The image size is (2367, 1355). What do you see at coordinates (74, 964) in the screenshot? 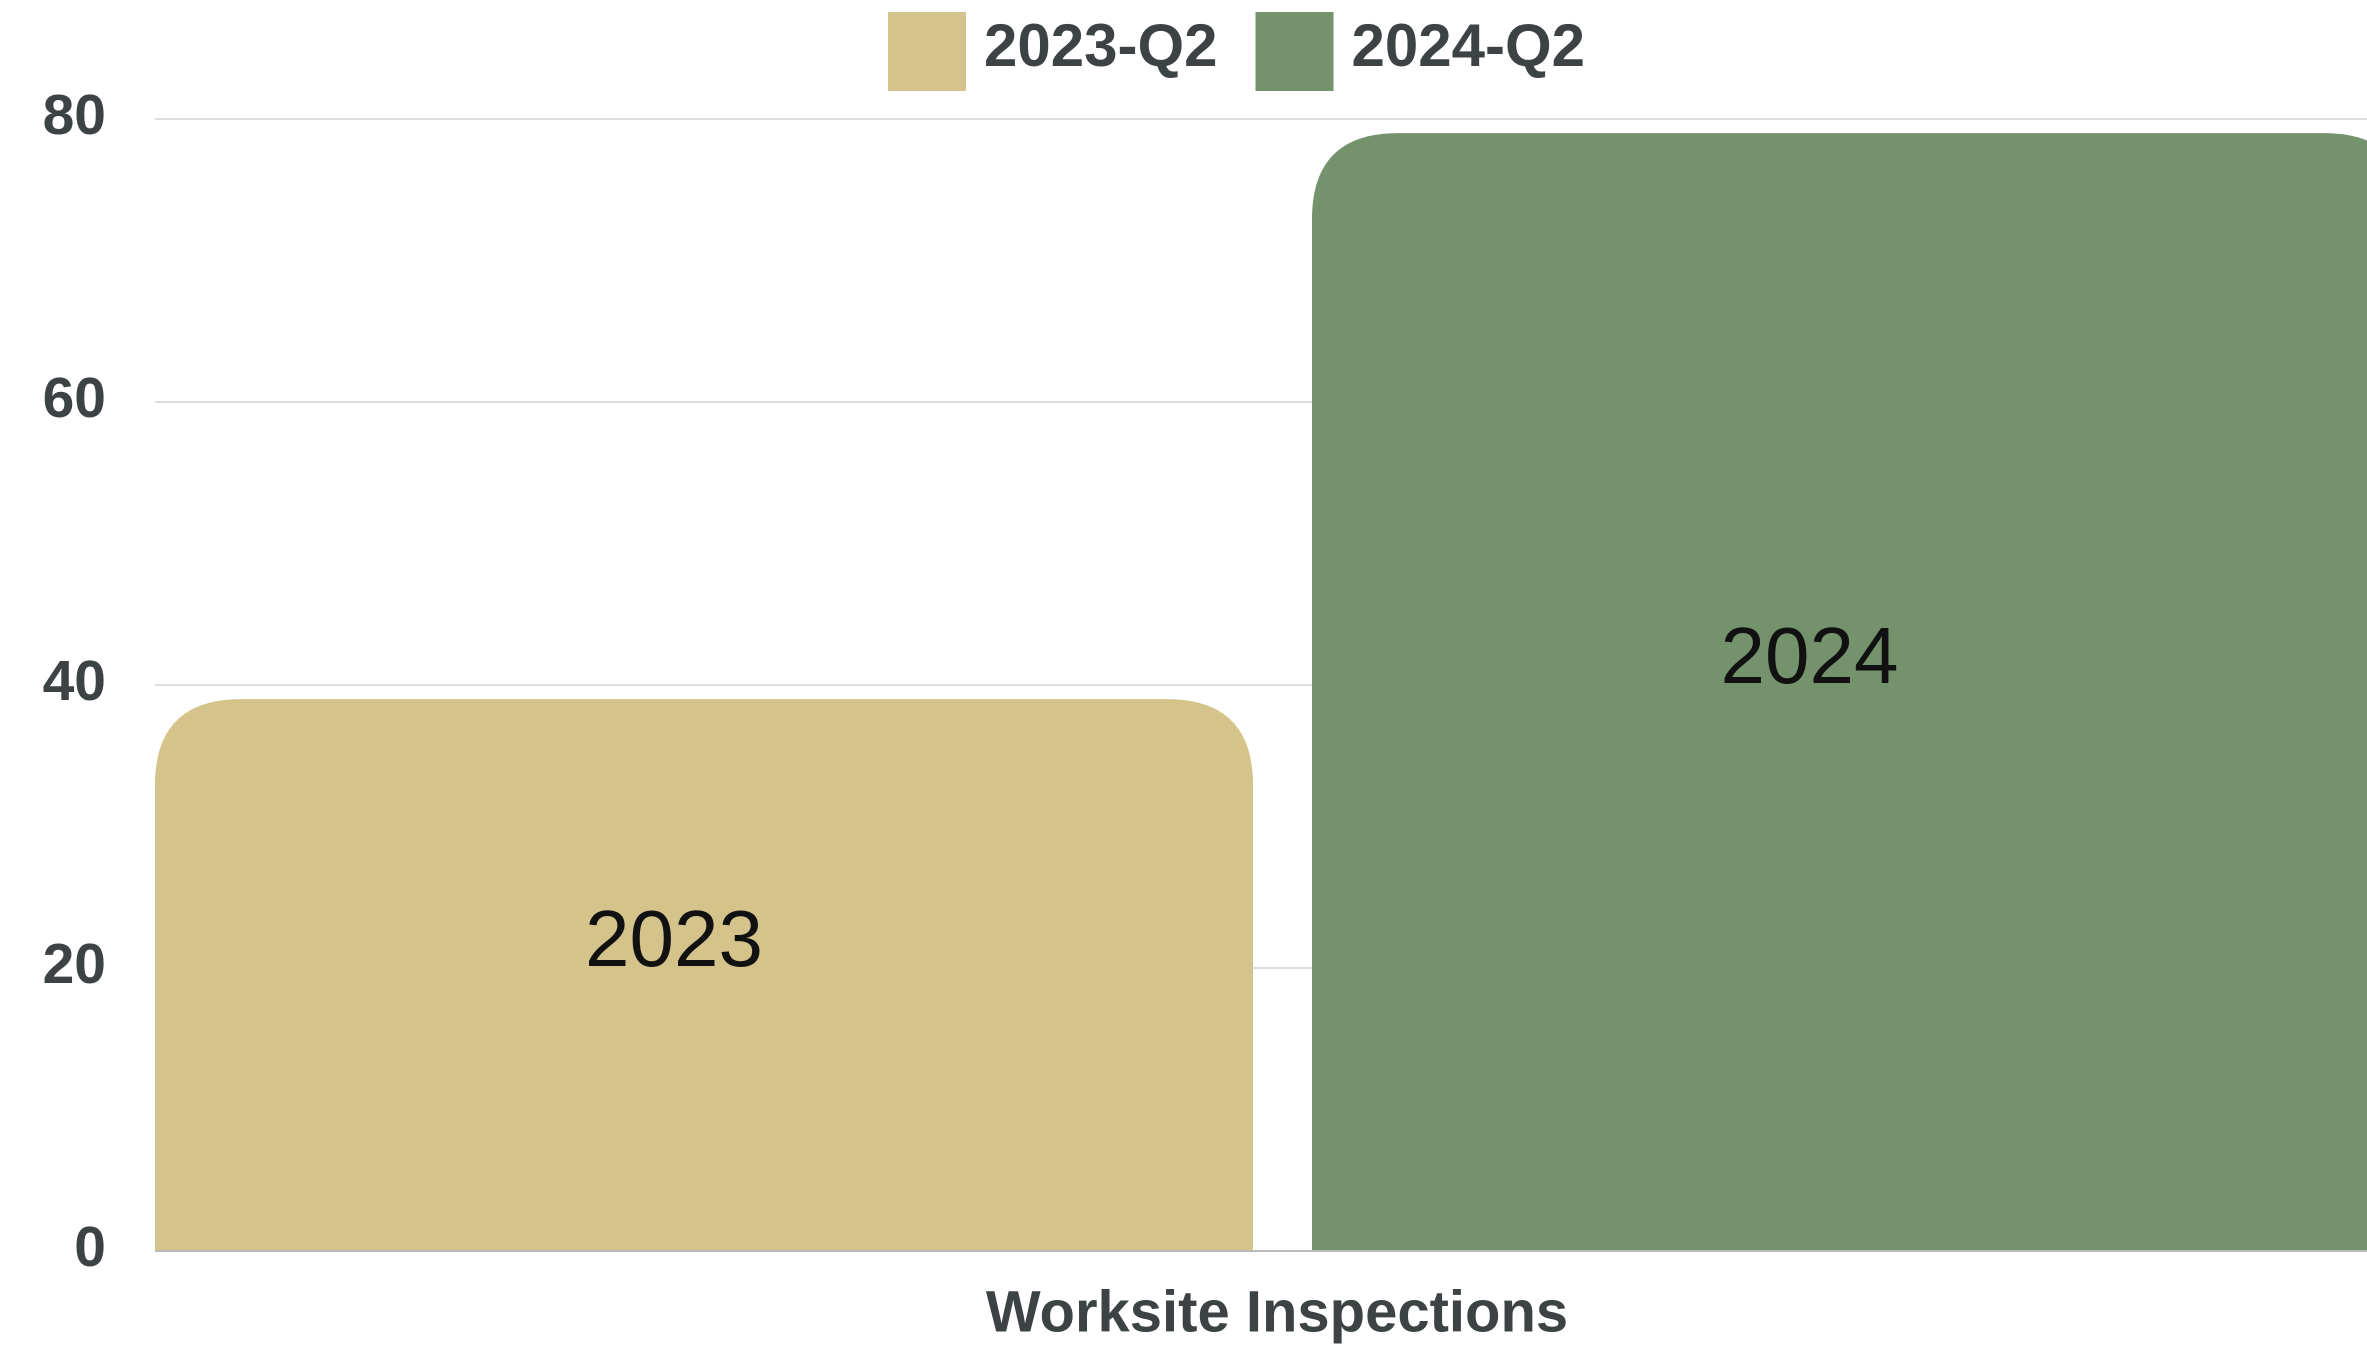
I see `y-tick-label: 20` at bounding box center [74, 964].